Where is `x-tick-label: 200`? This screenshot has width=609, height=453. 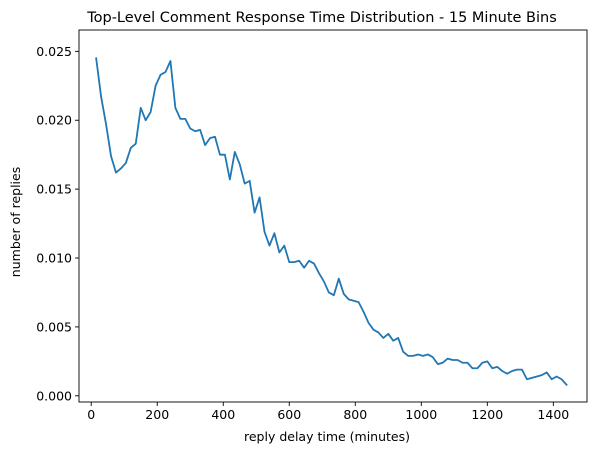
x-tick-label: 200 is located at coordinates (157, 414).